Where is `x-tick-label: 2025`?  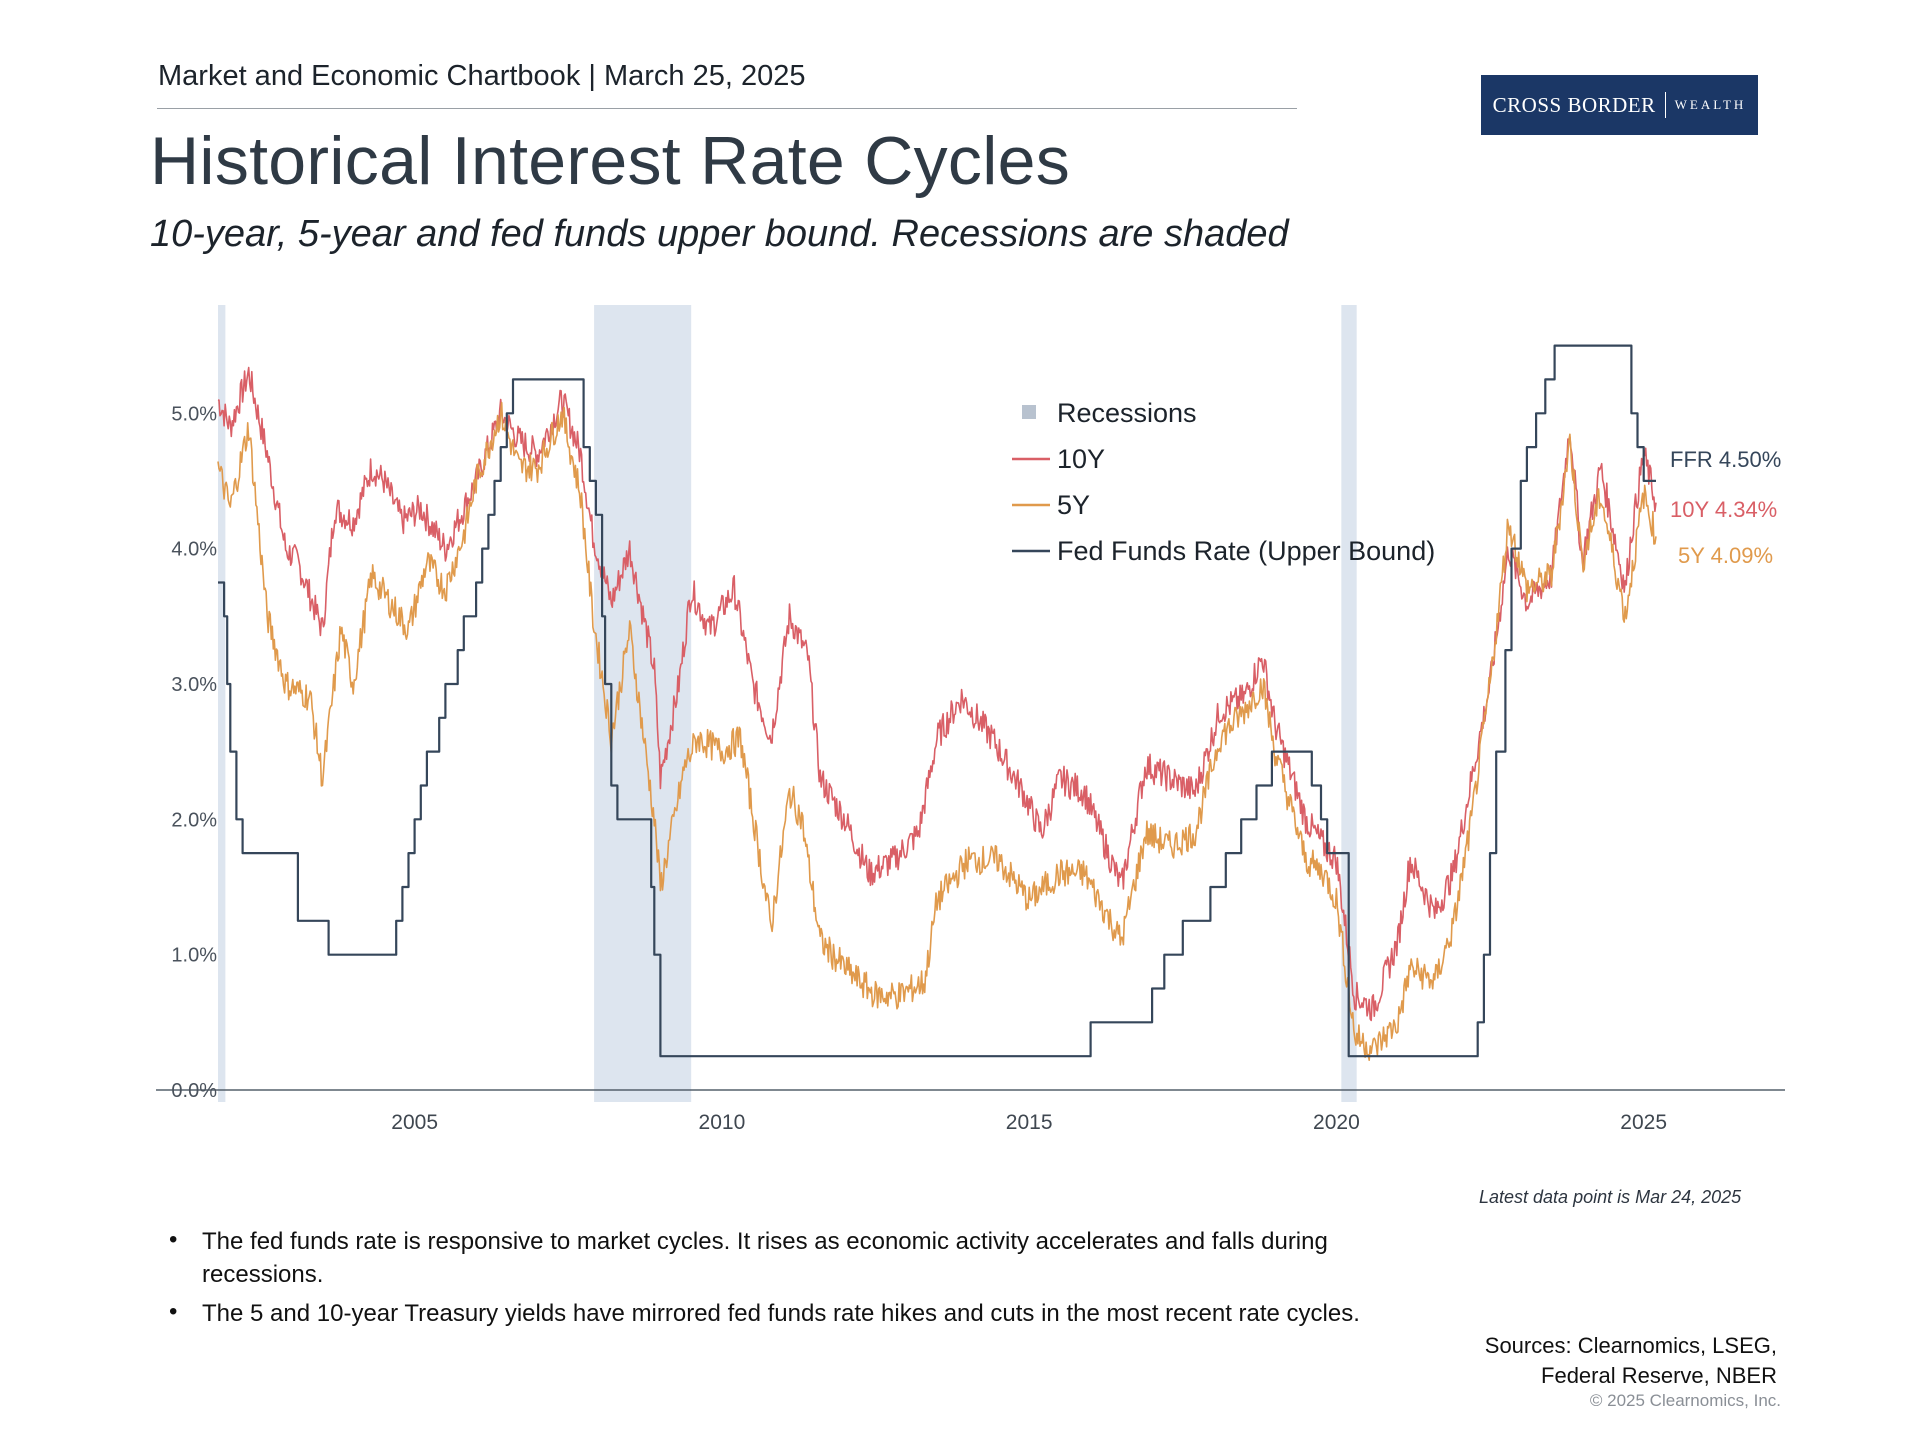
x-tick-label: 2025 is located at coordinates (1643, 1122).